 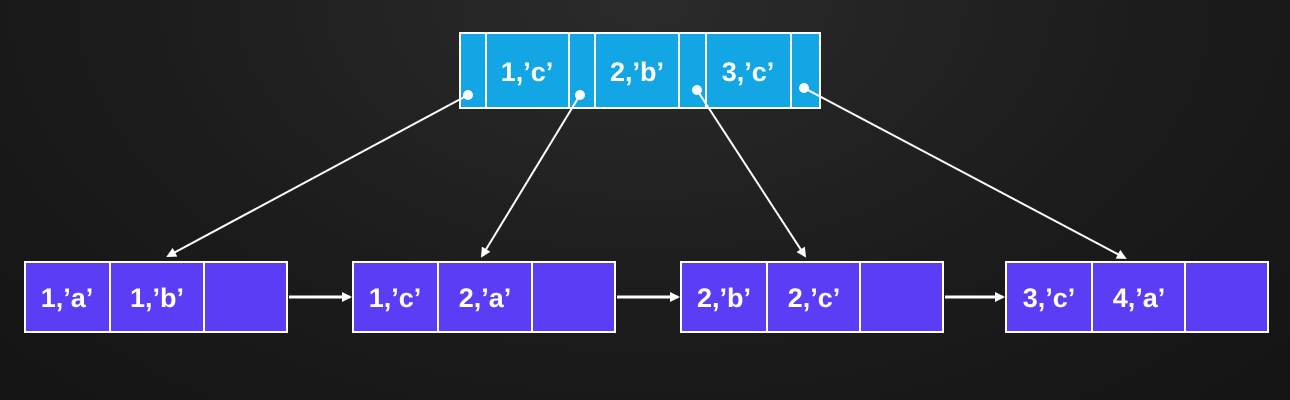 What do you see at coordinates (1049, 298) in the screenshot?
I see `leaf-4-key-1: 3,’c’` at bounding box center [1049, 298].